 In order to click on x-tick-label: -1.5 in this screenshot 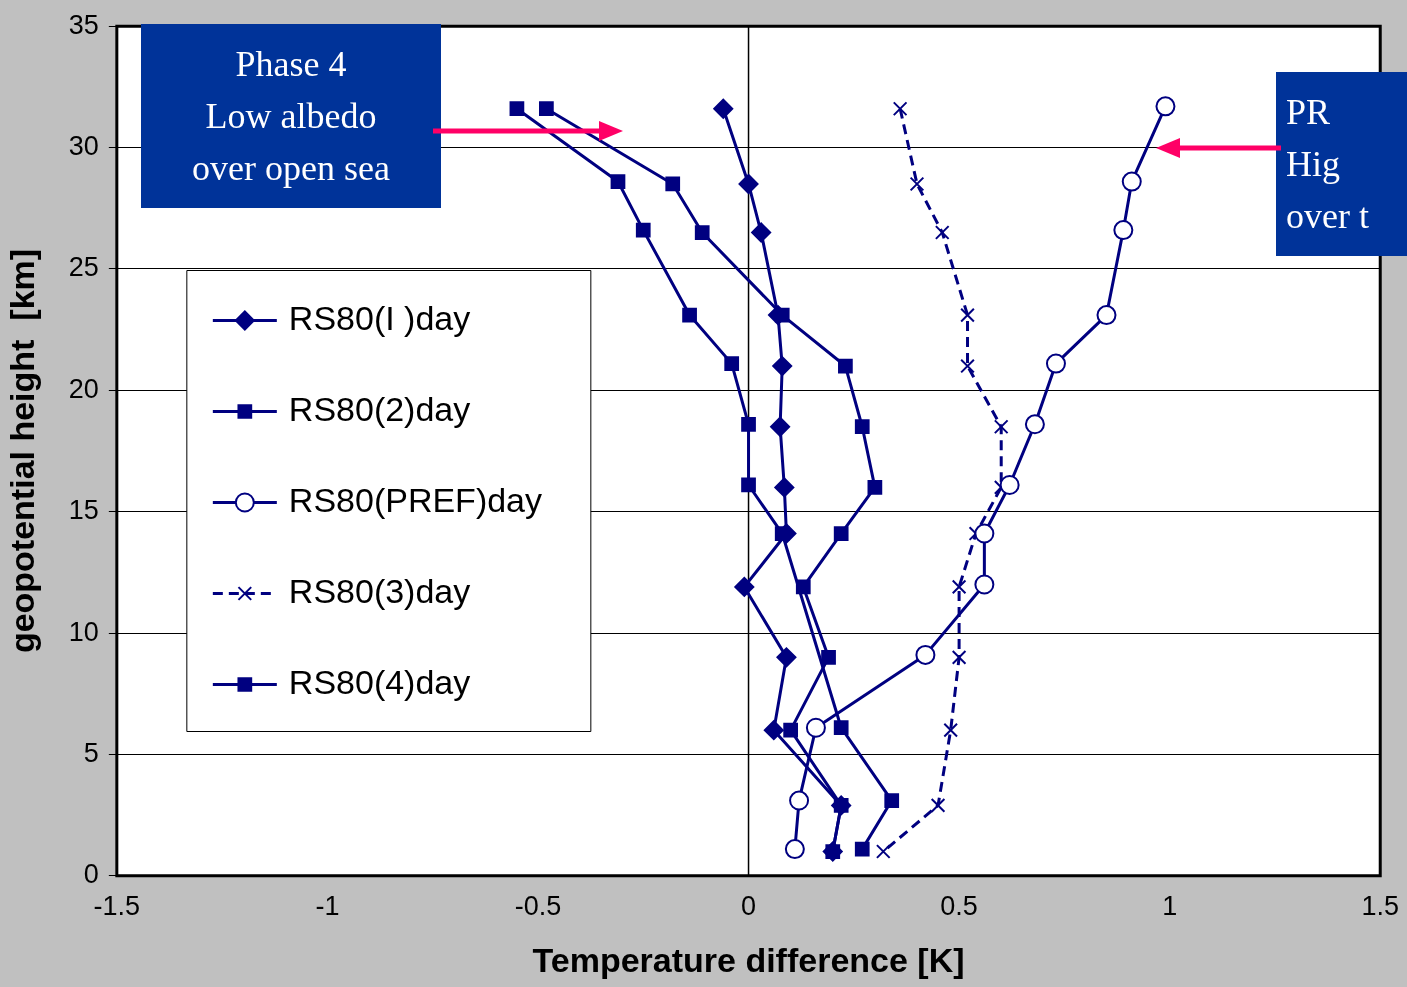, I will do `click(117, 906)`.